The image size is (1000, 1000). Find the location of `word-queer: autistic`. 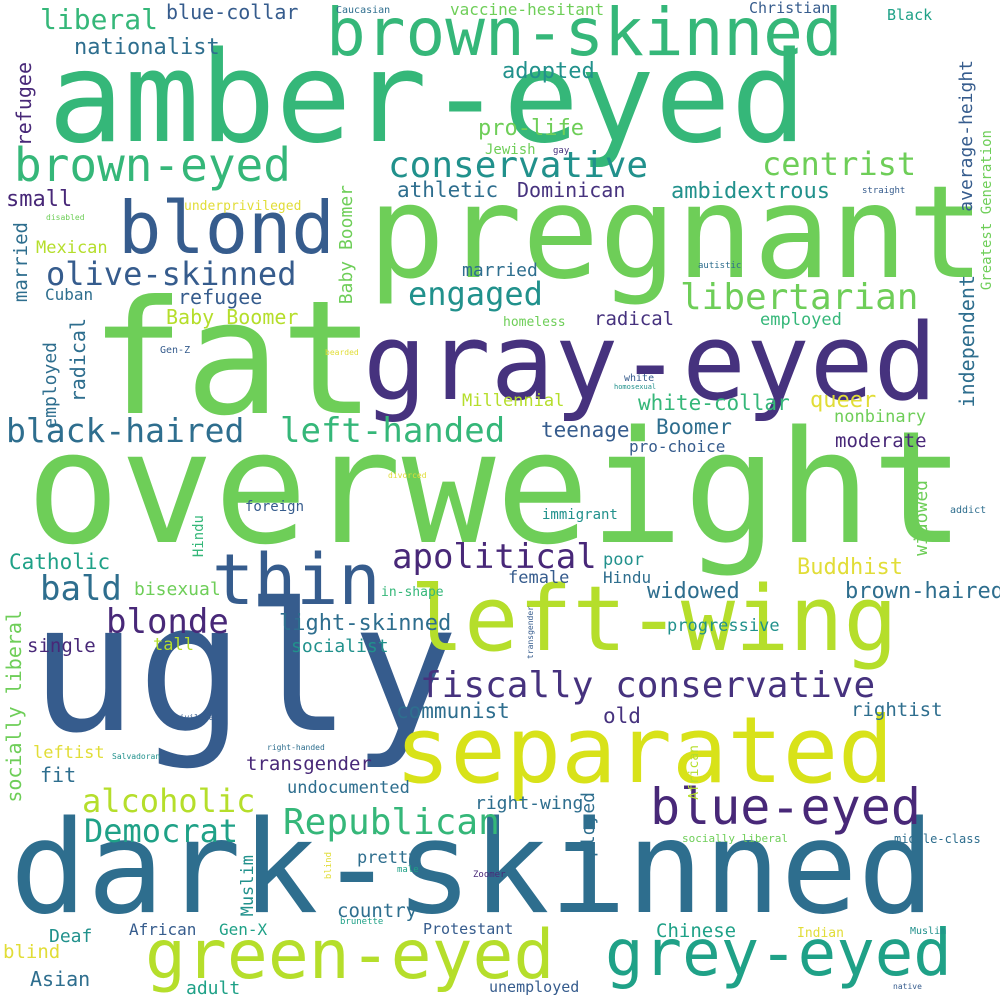

word-queer: autistic is located at coordinates (720, 266).